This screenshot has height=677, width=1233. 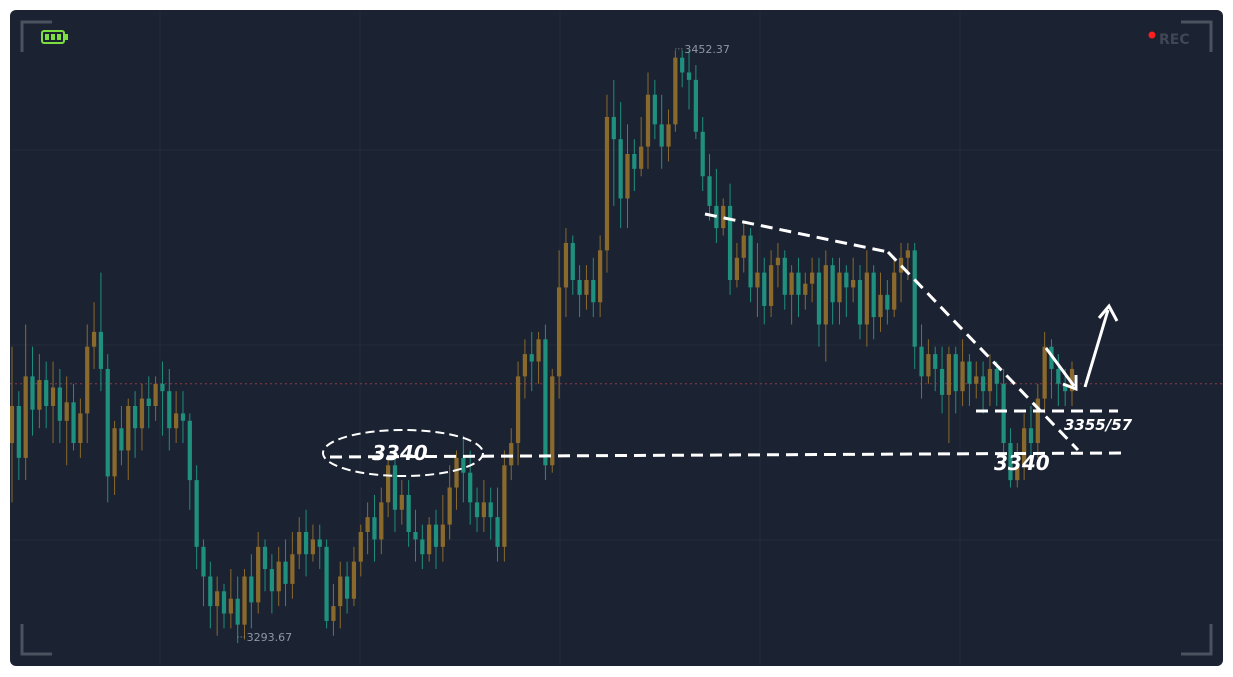 I want to click on support-label-left: 3340, so click(x=400, y=453).